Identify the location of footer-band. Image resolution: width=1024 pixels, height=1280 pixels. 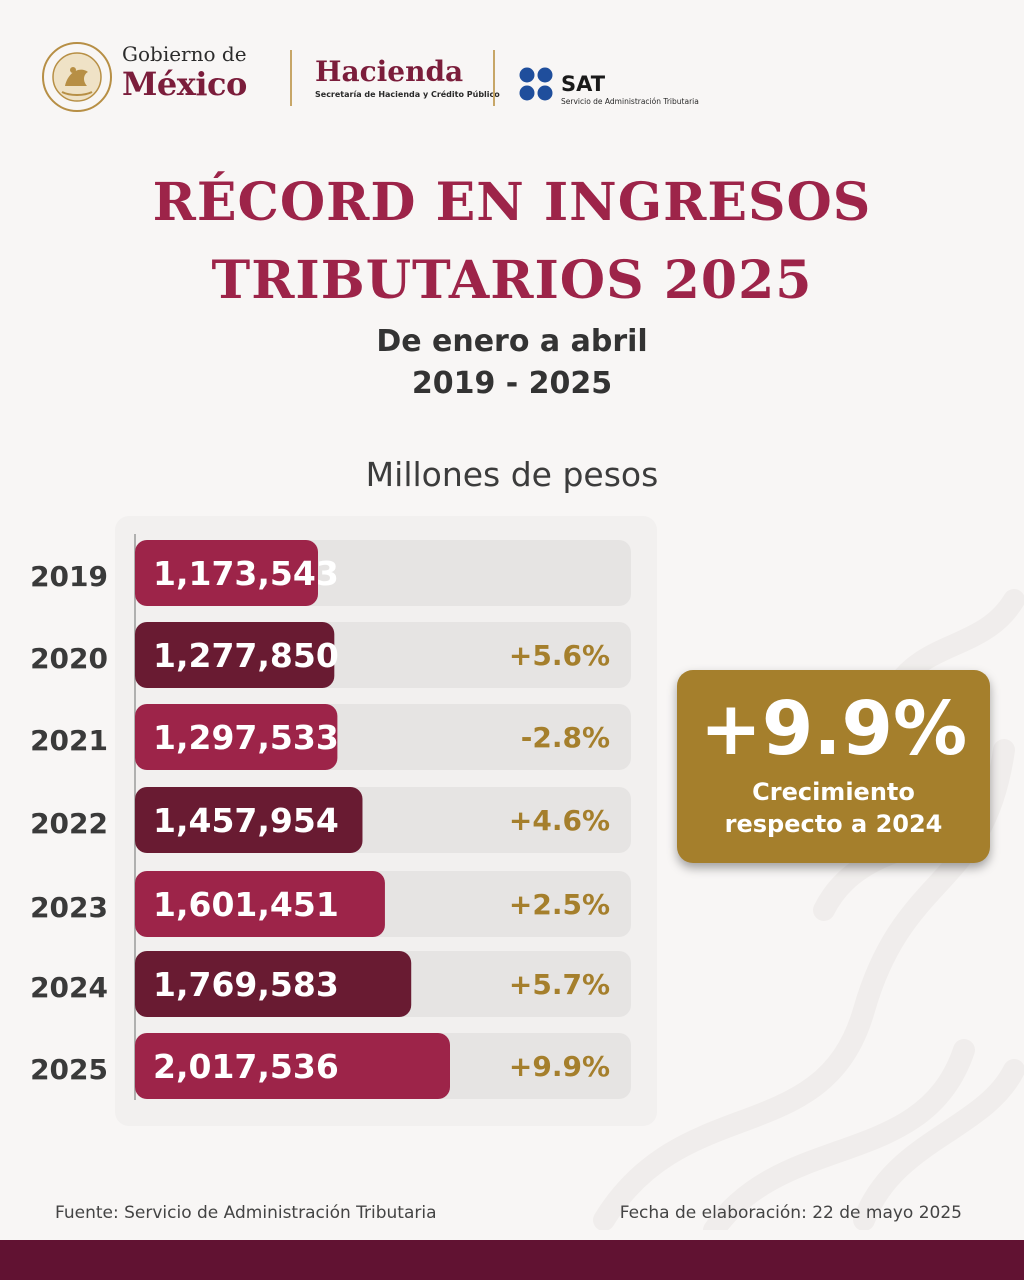
(512, 1260).